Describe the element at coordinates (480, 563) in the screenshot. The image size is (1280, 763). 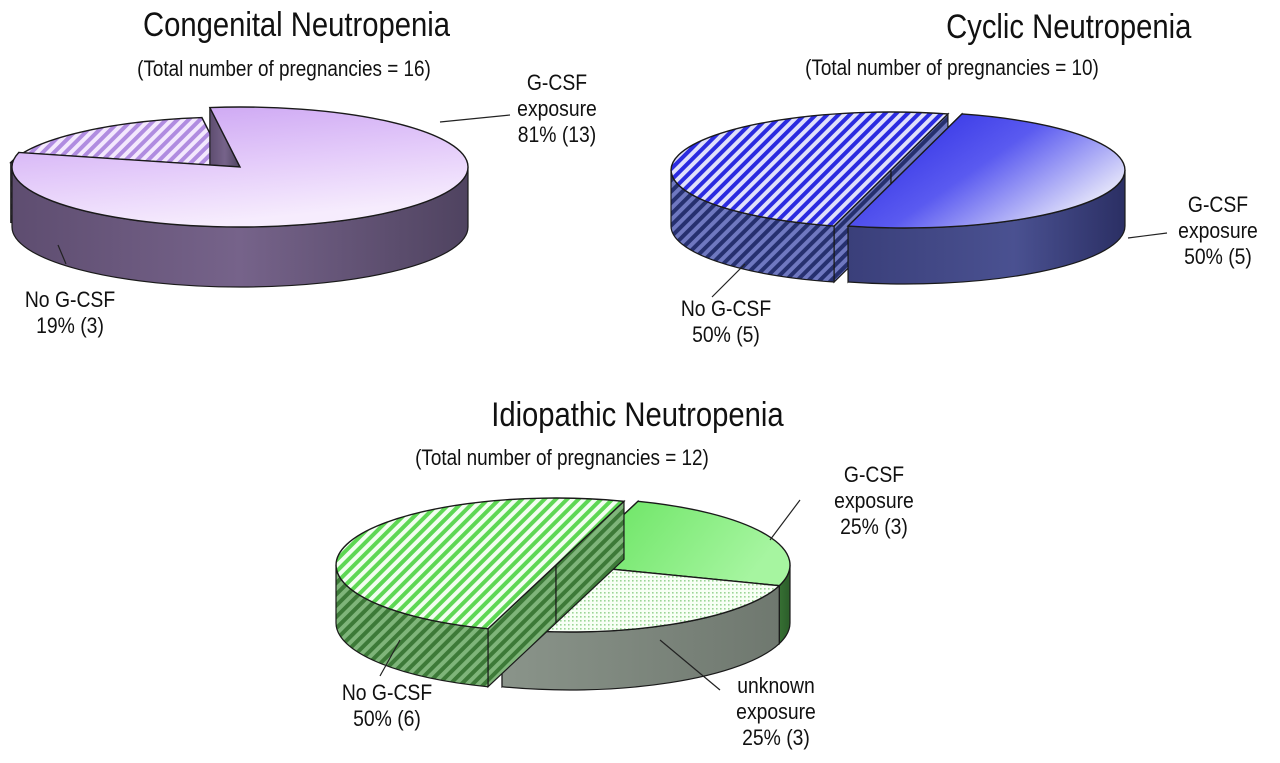
I see `idiopathic-slice-no-top` at that location.